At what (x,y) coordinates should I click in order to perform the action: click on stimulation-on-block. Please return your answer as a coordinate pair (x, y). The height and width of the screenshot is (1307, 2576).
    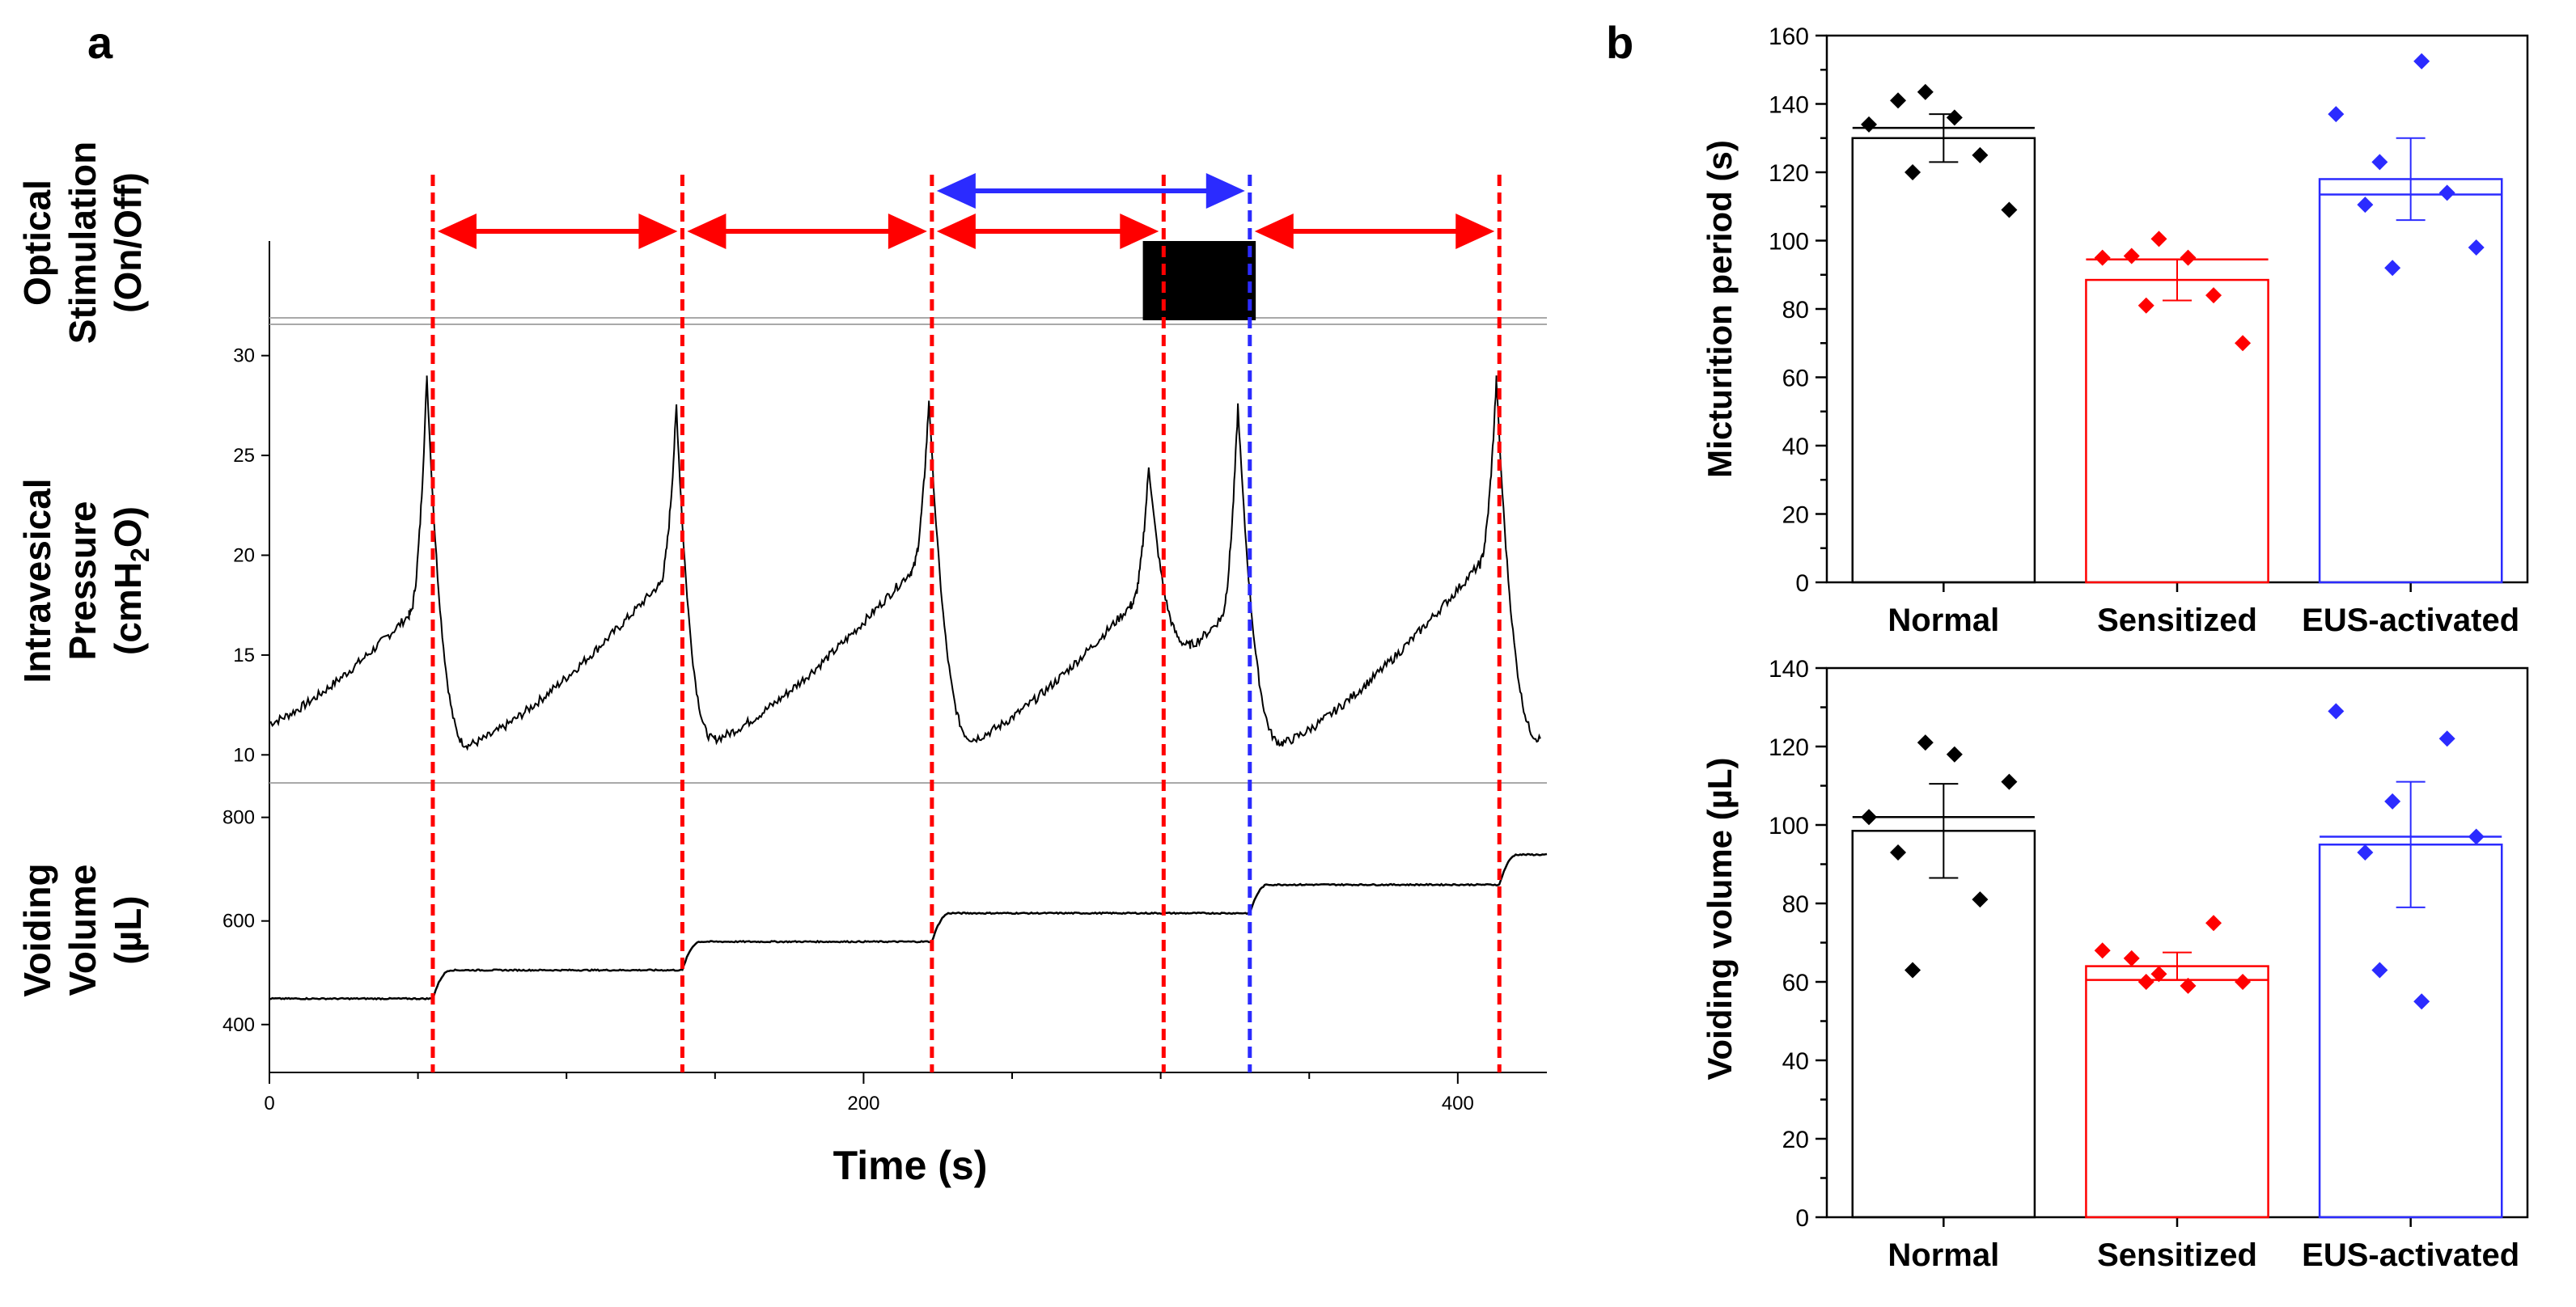
    Looking at the image, I should click on (1199, 280).